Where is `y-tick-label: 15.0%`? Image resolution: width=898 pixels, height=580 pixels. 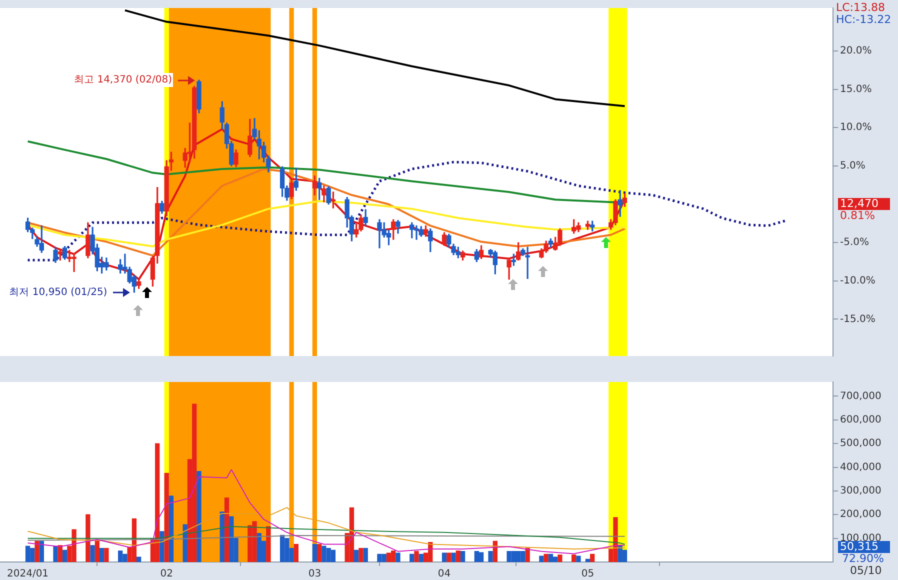 y-tick-label: 15.0% is located at coordinates (856, 89).